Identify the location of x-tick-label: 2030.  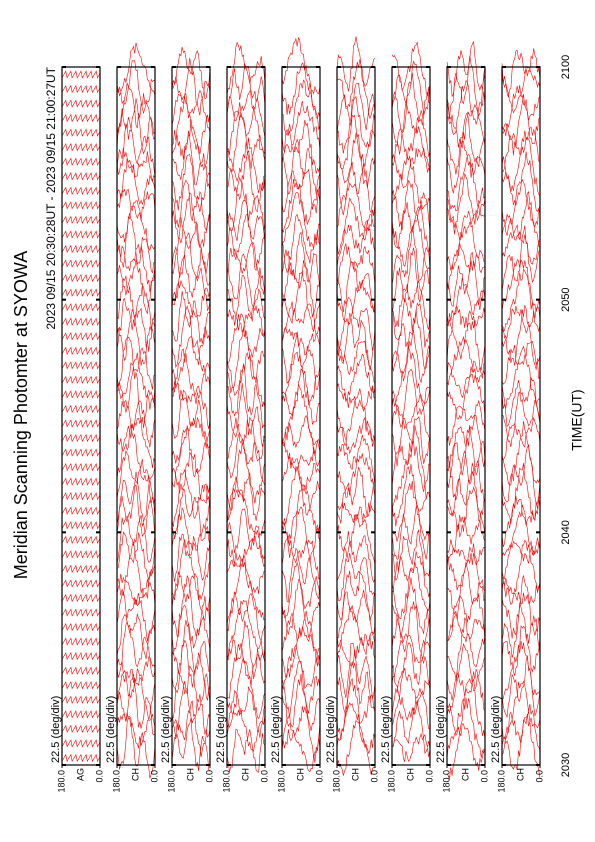
(566, 765).